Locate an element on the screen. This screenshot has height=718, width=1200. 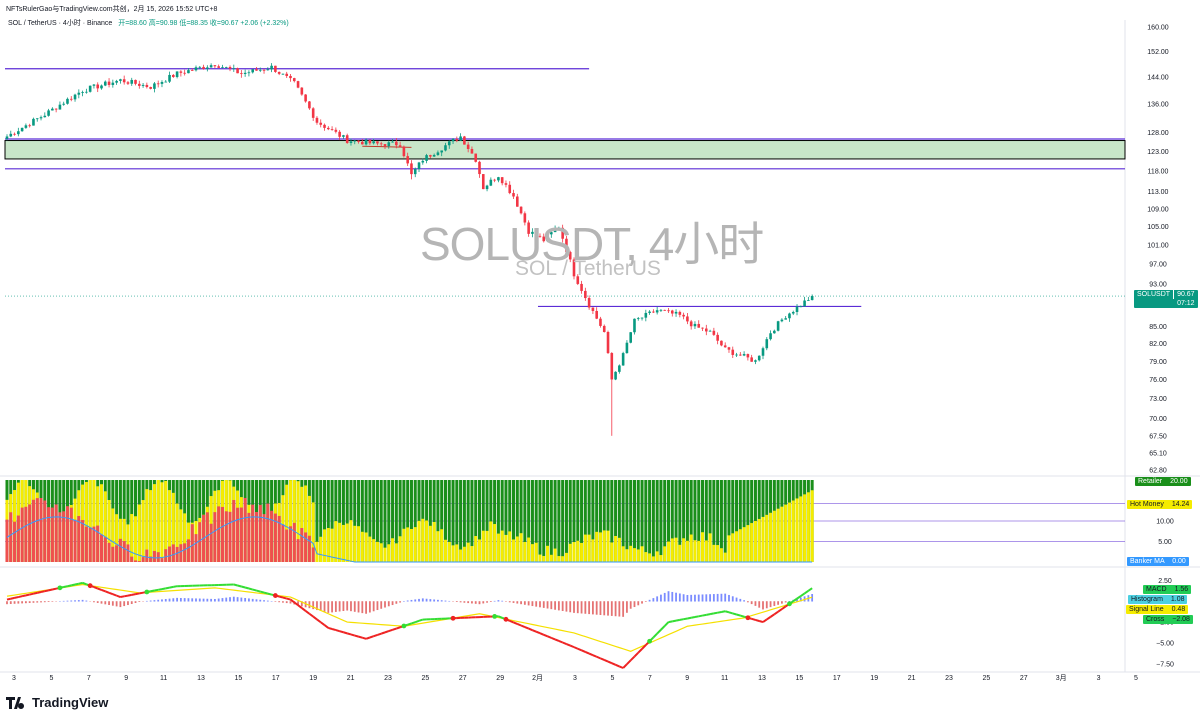
osc2-axis-tick: 2.50 is located at coordinates (1165, 581).